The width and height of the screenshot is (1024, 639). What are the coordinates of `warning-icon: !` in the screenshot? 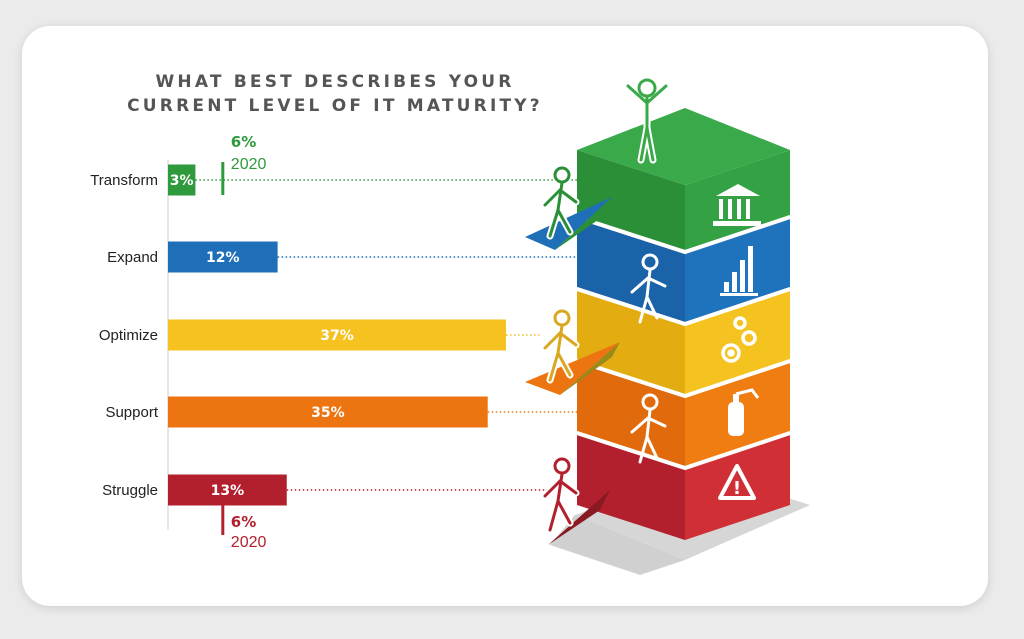 It's located at (737, 482).